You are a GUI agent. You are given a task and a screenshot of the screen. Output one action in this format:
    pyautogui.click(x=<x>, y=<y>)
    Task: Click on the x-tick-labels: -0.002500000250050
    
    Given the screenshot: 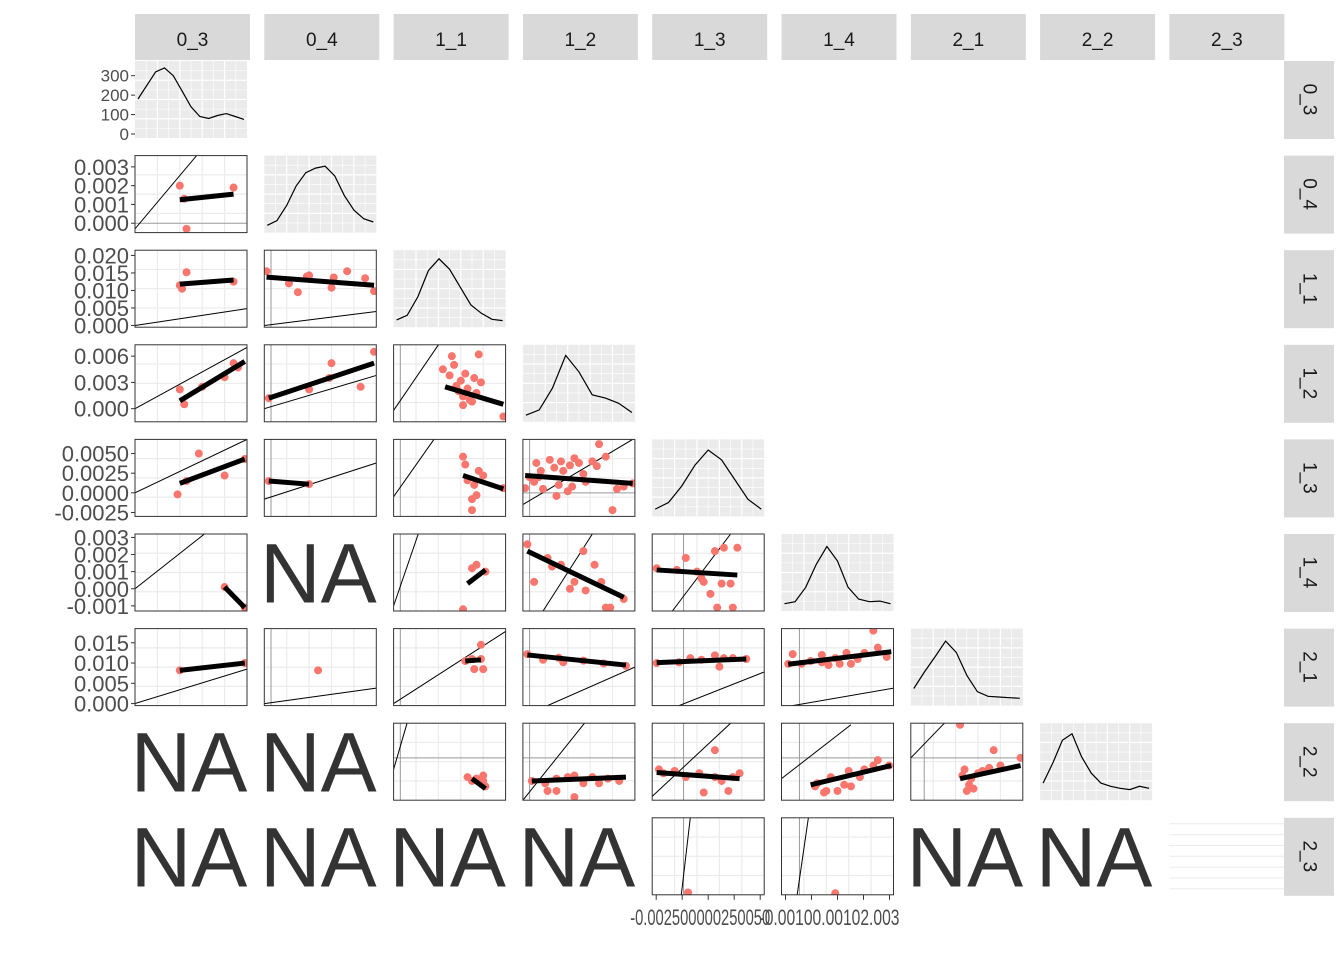 What is the action you would take?
    pyautogui.click(x=700, y=917)
    